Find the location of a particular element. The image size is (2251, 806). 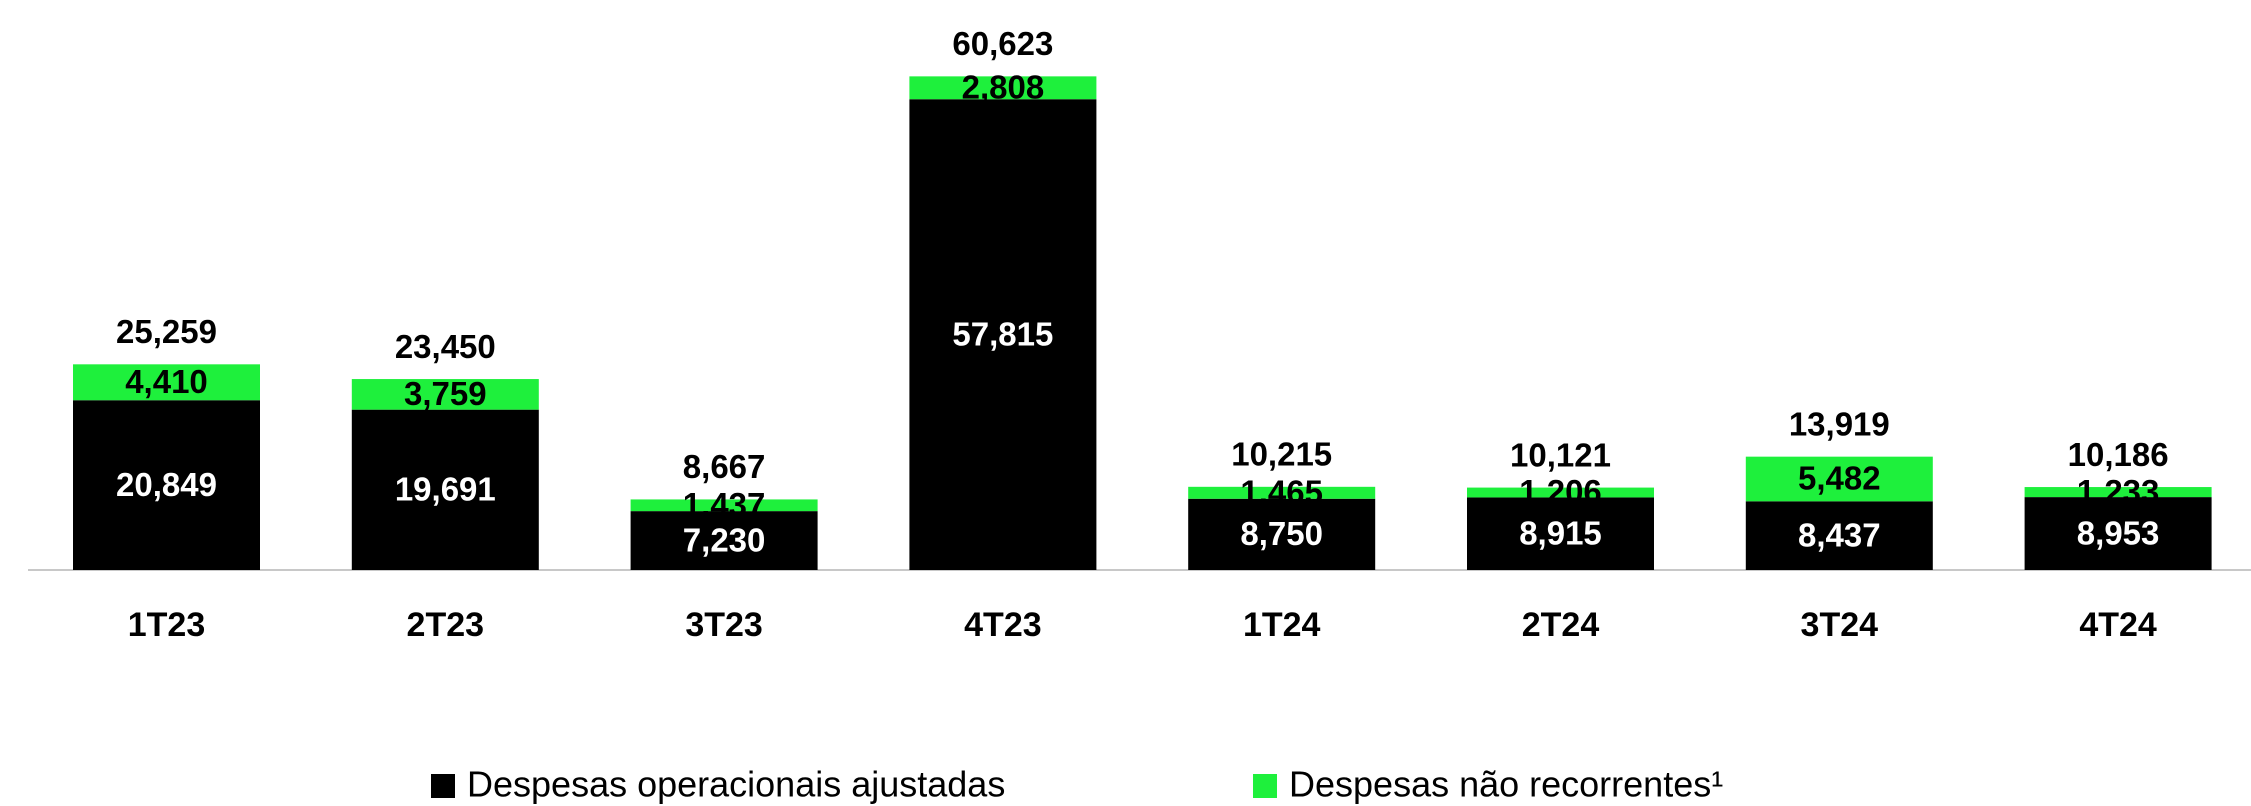

total-label: 10,215 is located at coordinates (1281, 454).